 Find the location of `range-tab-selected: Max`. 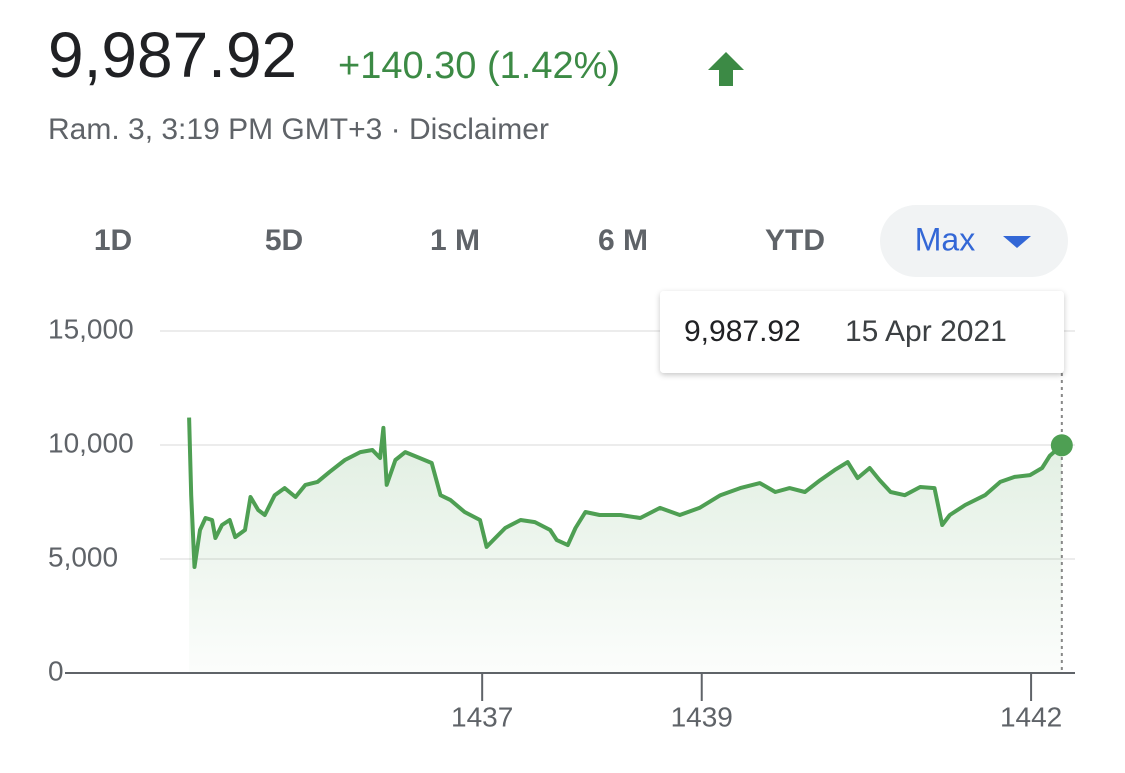

range-tab-selected: Max is located at coordinates (945, 239).